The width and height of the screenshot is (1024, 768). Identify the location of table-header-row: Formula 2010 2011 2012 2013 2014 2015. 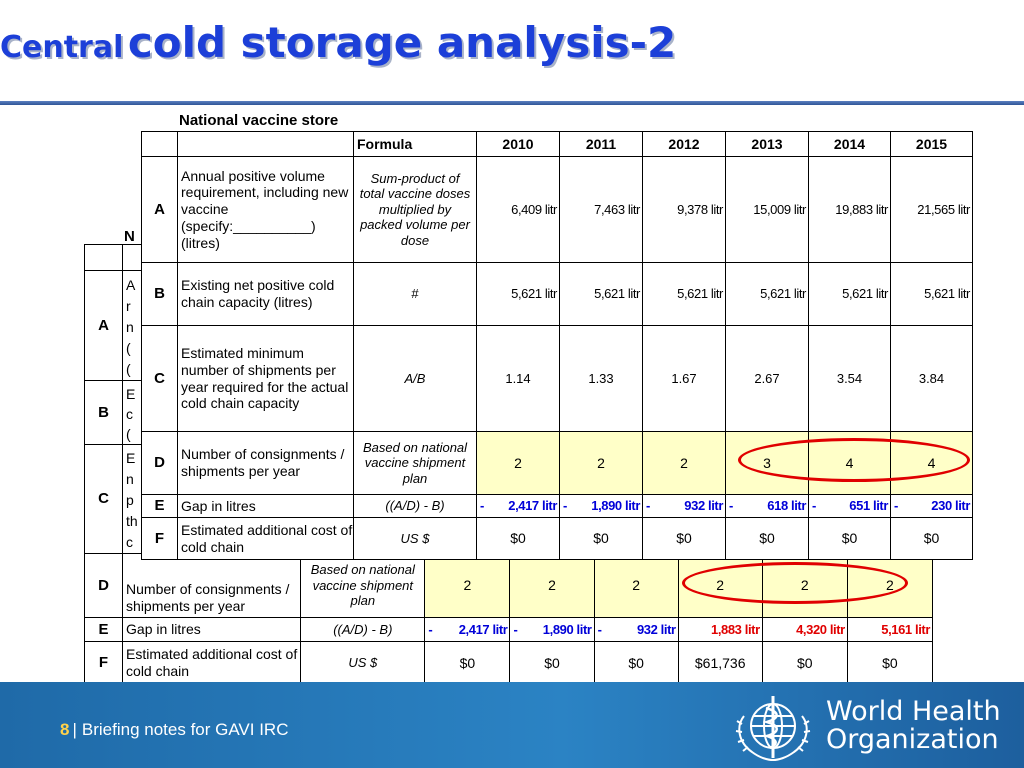
(557, 144).